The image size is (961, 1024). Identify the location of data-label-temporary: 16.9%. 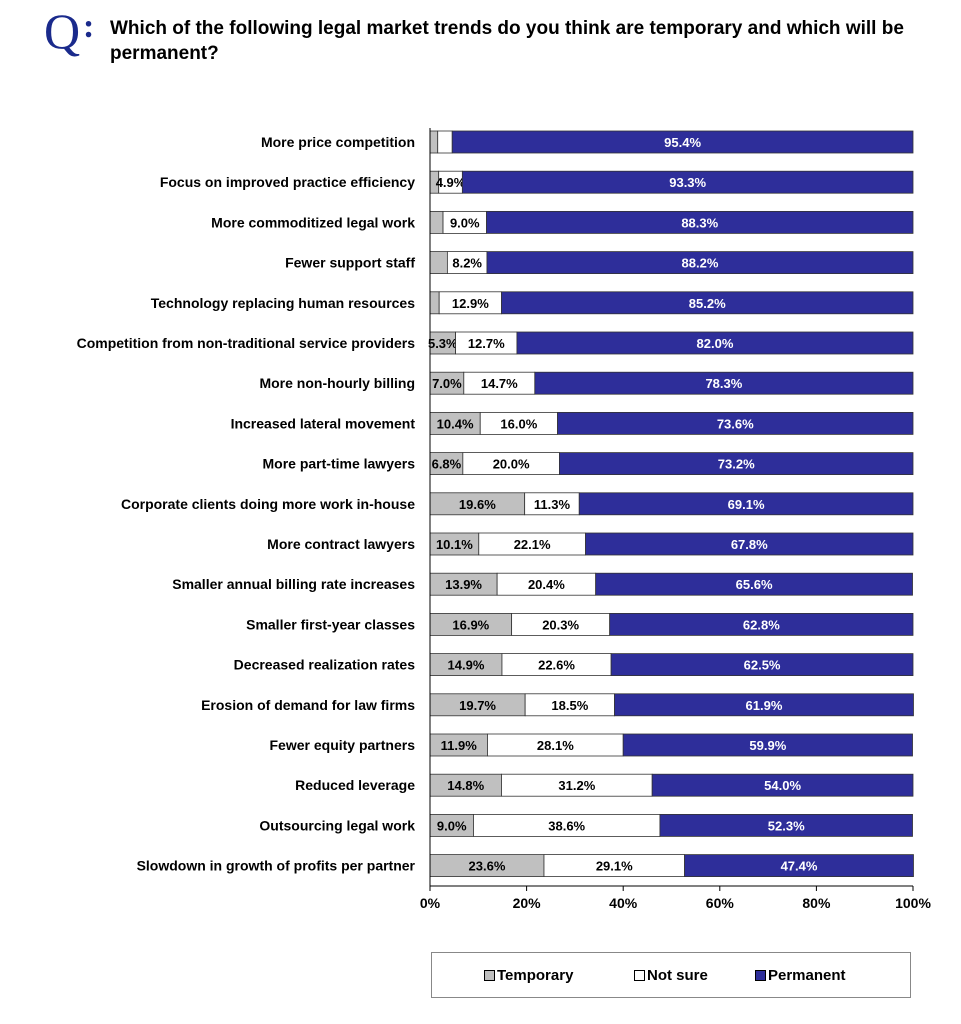
(470, 624).